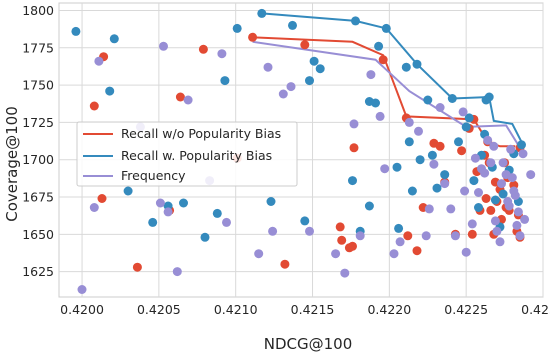 The image size is (550, 356). Describe the element at coordinates (389, 309) in the screenshot. I see `x-tick-label: 0.4220` at that location.